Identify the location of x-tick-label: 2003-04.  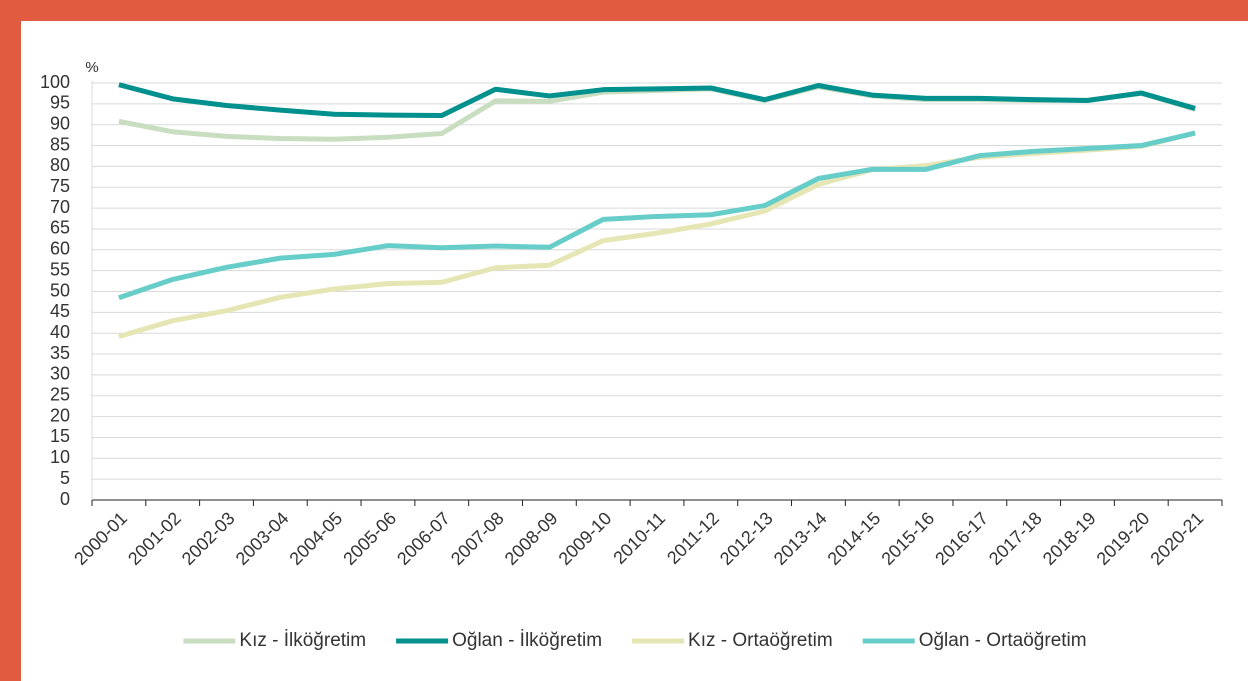
(262, 538).